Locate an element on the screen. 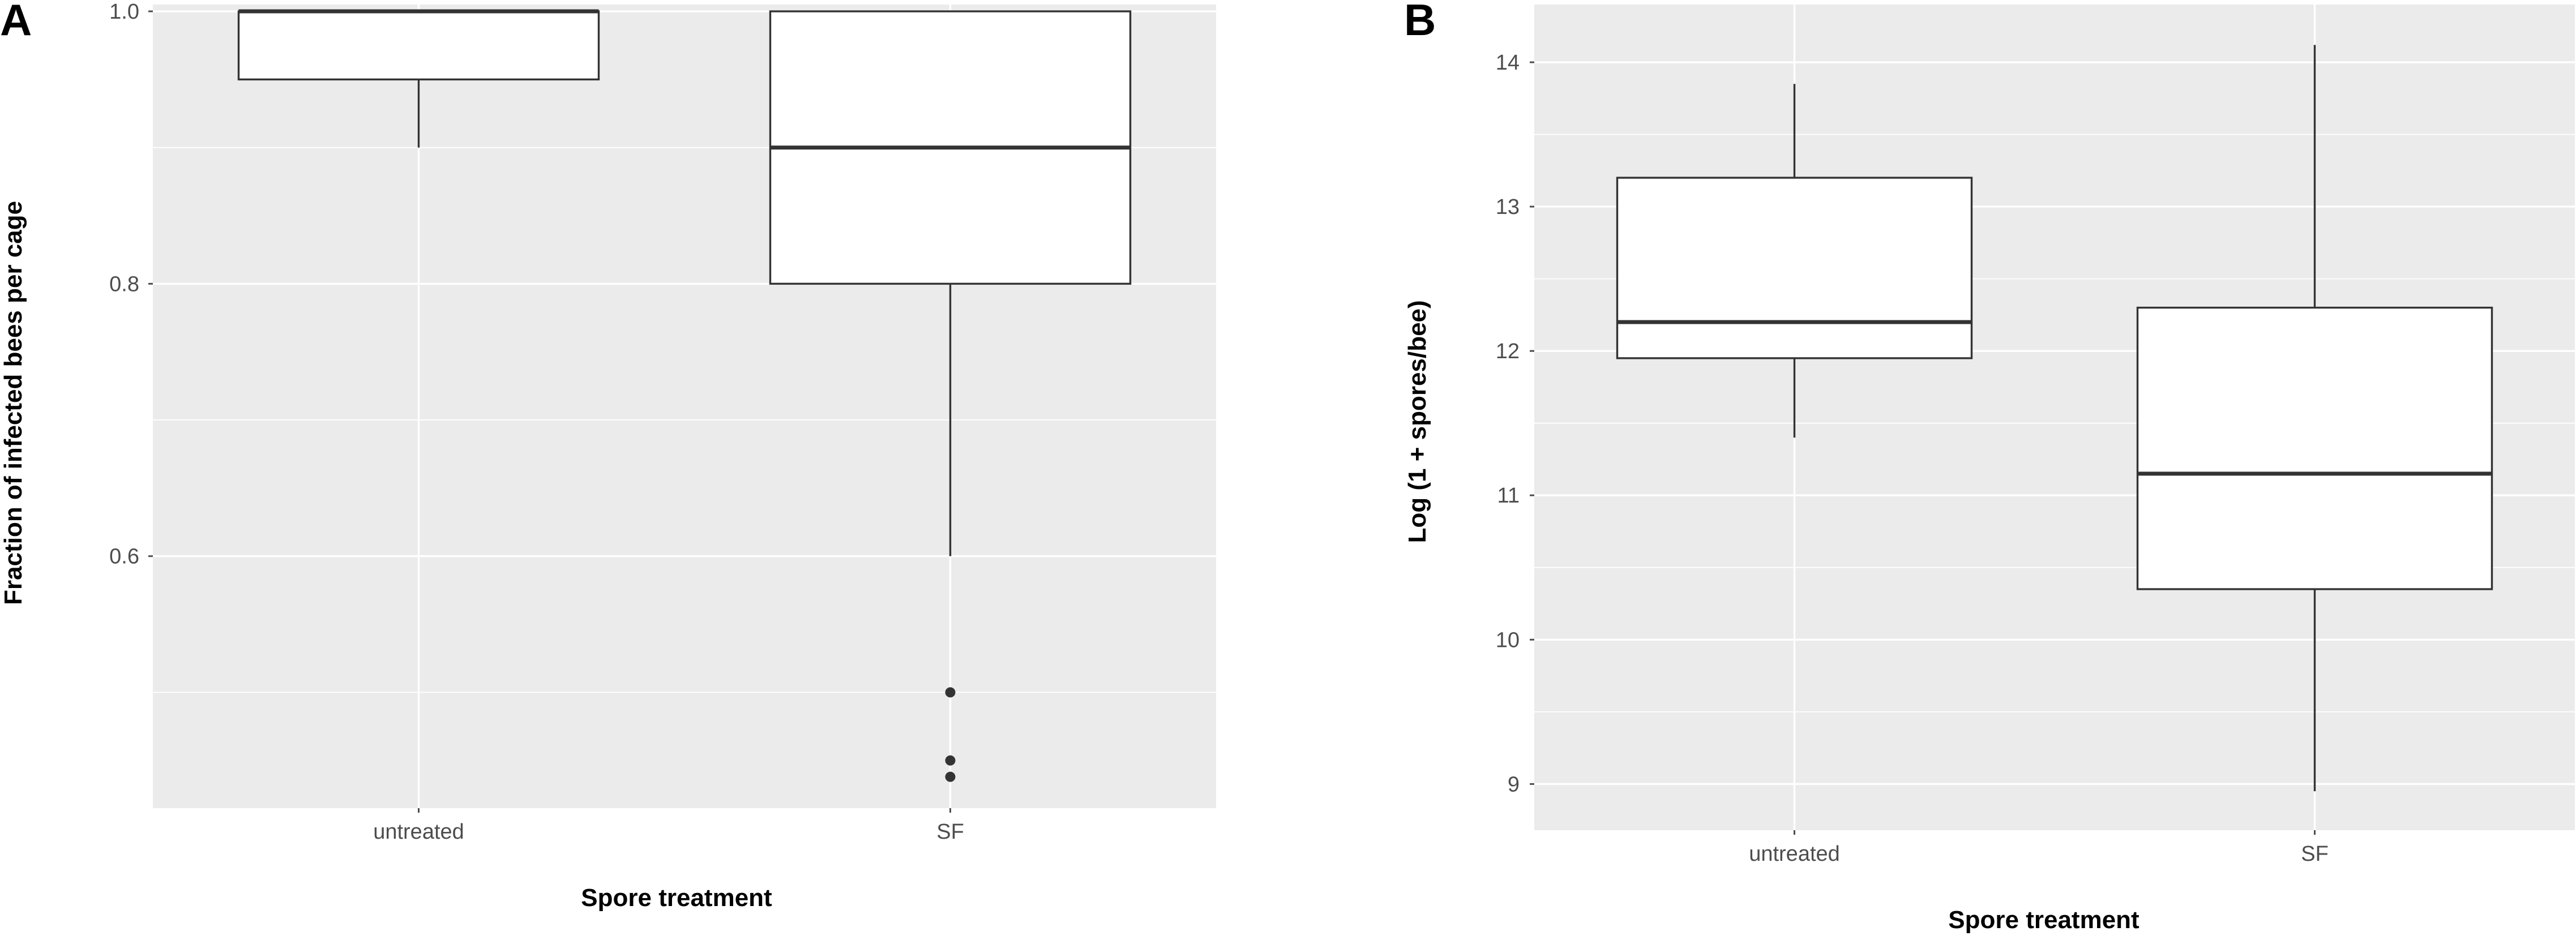  panel-a-box-sf is located at coordinates (950, 396).